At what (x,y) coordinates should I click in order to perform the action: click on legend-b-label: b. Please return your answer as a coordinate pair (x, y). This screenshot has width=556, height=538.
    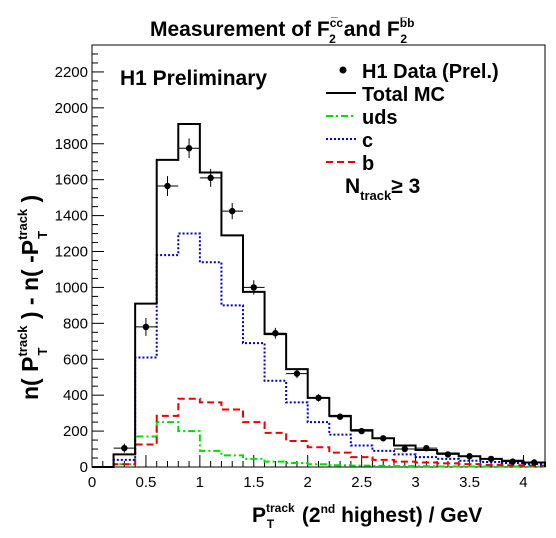
    Looking at the image, I should click on (368, 164).